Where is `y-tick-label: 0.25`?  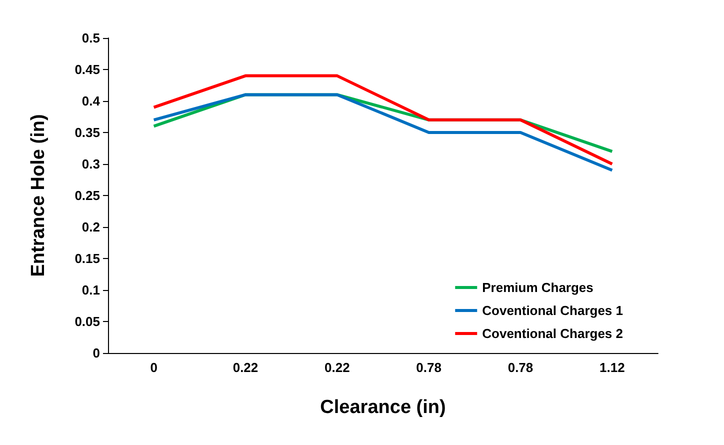
y-tick-label: 0.25 is located at coordinates (87, 195).